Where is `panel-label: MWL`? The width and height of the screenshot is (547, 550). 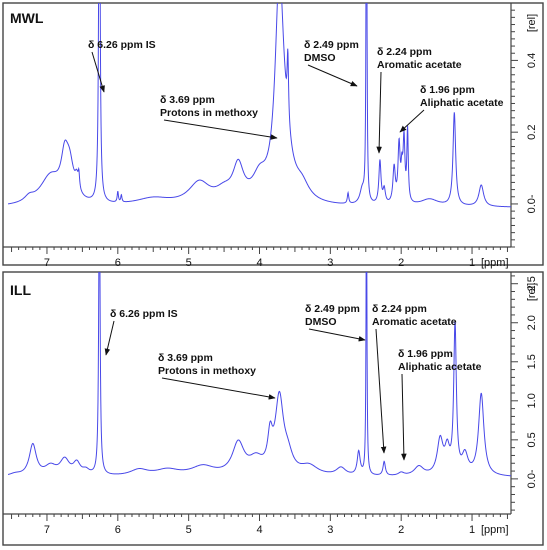 panel-label: MWL is located at coordinates (27, 18).